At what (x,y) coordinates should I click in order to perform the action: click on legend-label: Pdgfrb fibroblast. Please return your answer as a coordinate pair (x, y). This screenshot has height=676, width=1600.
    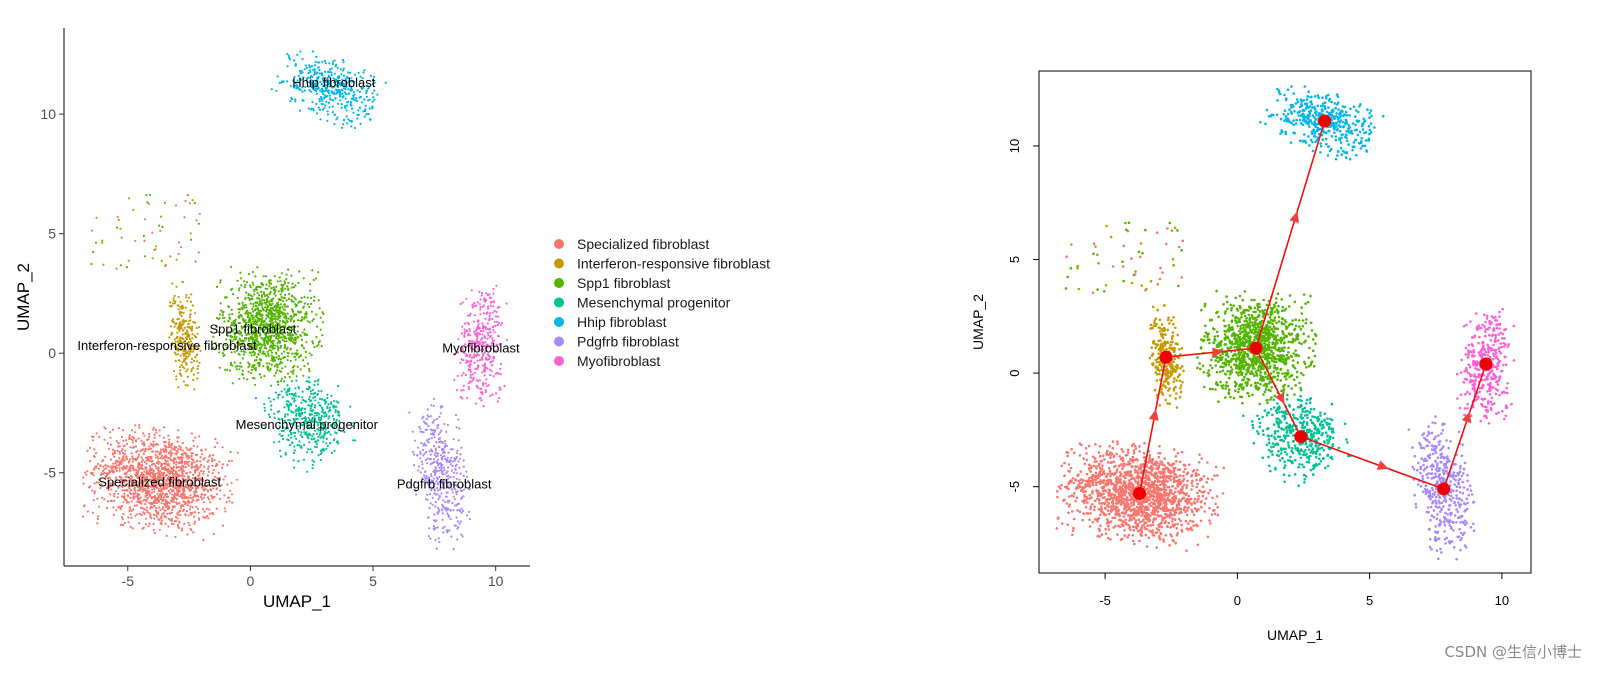
    Looking at the image, I should click on (628, 342).